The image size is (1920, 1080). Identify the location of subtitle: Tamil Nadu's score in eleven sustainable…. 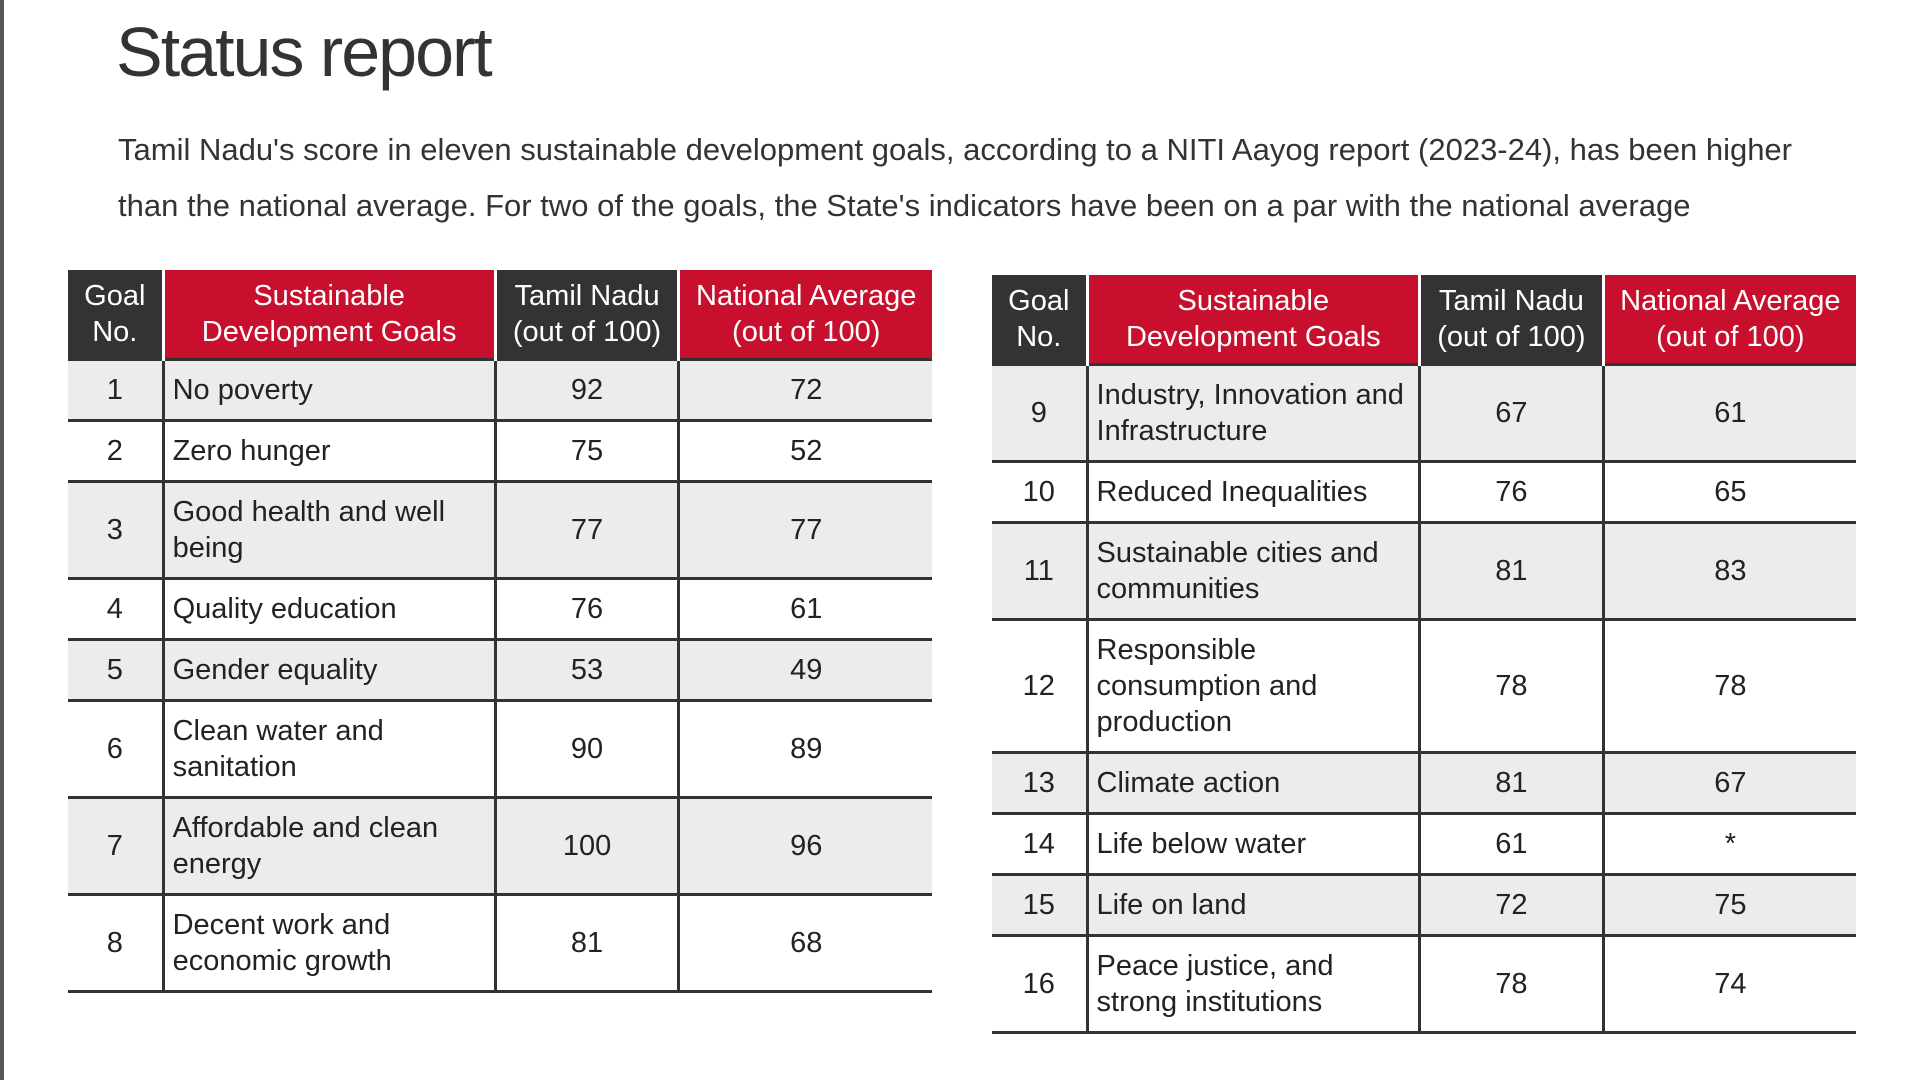
(955, 177).